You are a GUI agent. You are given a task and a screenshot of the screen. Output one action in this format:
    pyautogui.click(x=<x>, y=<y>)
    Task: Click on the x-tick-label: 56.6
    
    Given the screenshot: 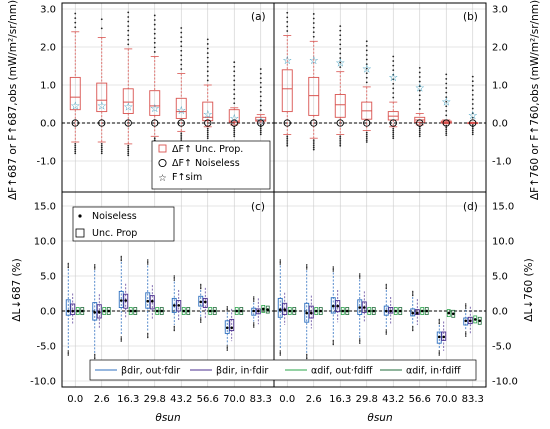 What is the action you would take?
    pyautogui.click(x=208, y=399)
    